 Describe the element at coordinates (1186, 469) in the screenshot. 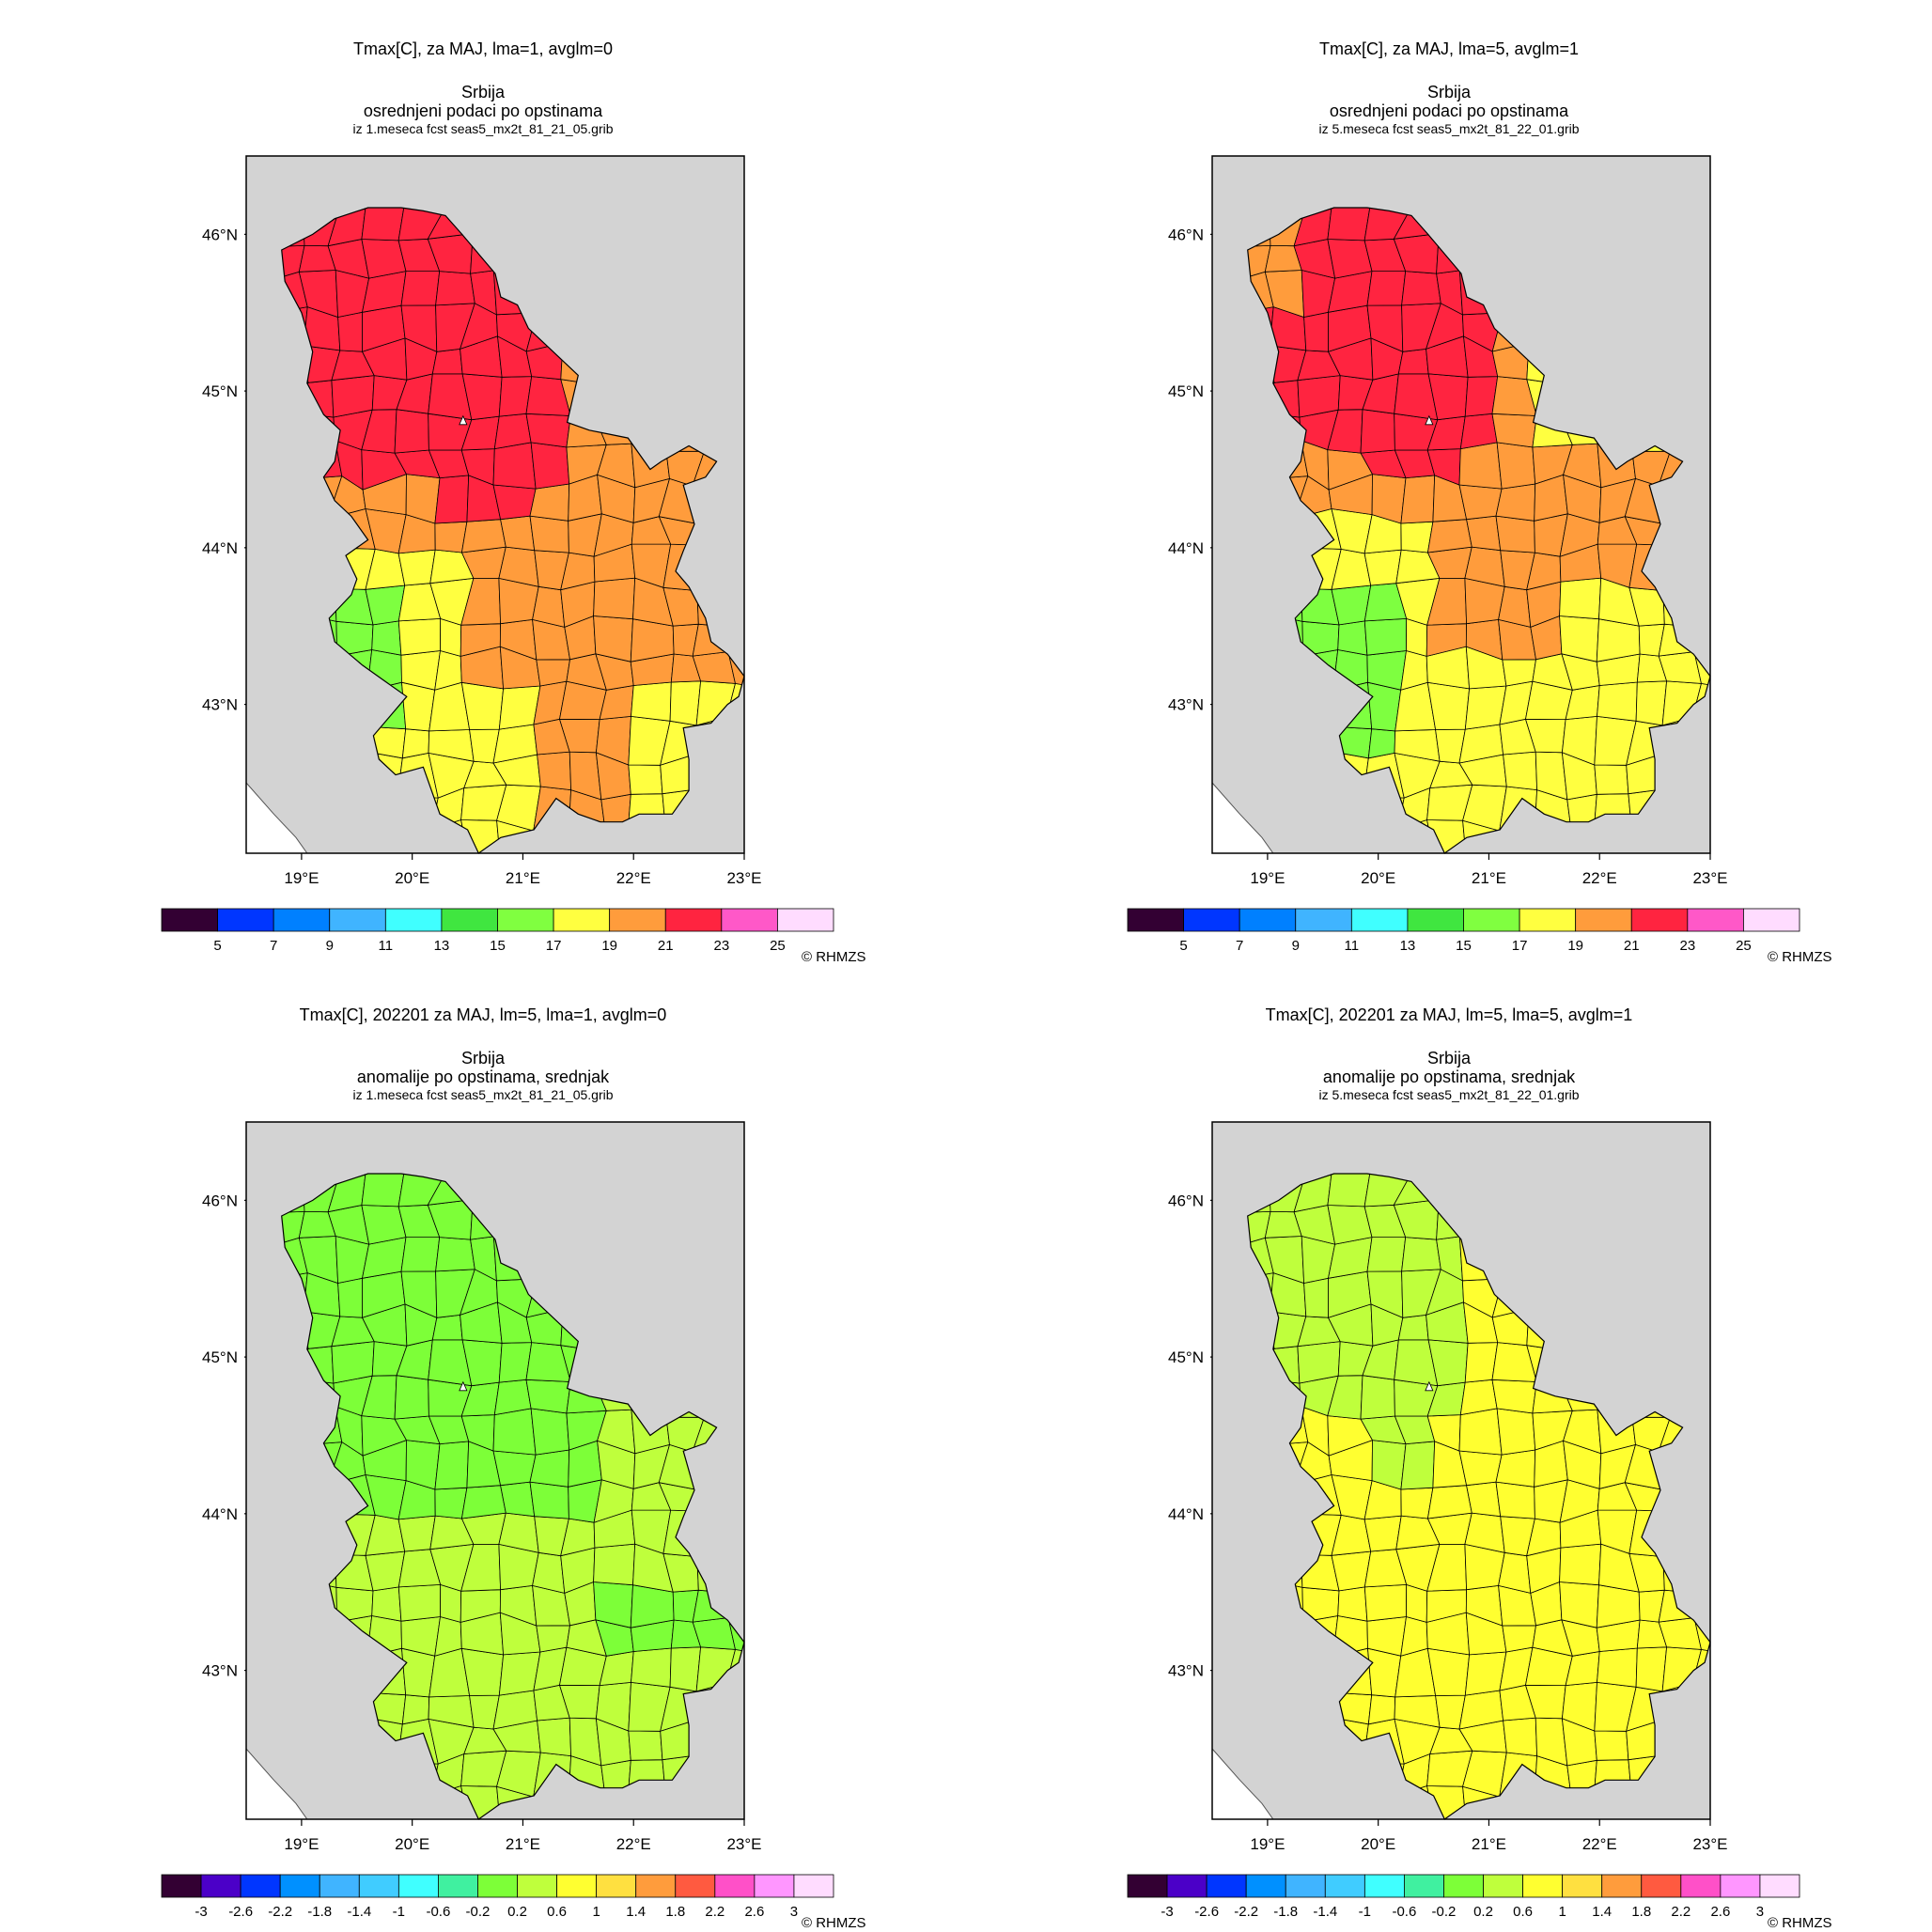

I see `lat-axis-labels: 46°N 45°N 44°N 43°N` at that location.